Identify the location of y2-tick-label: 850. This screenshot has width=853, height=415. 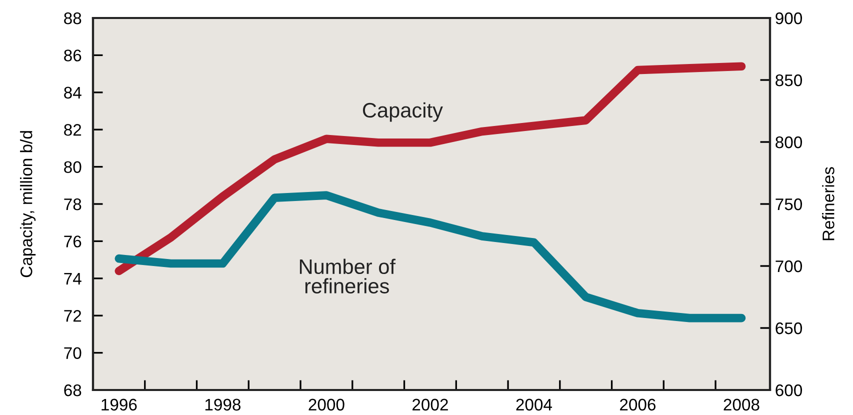
(789, 80).